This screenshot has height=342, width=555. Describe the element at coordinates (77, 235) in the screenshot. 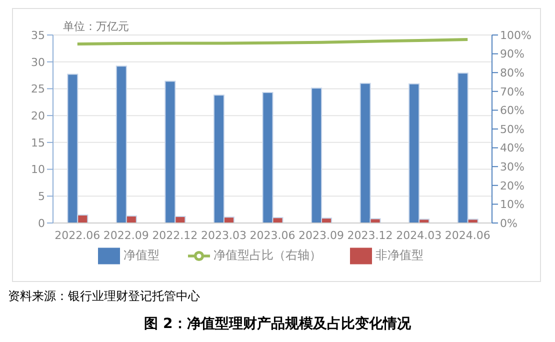

I see `x-tick-label: 2022.06` at that location.